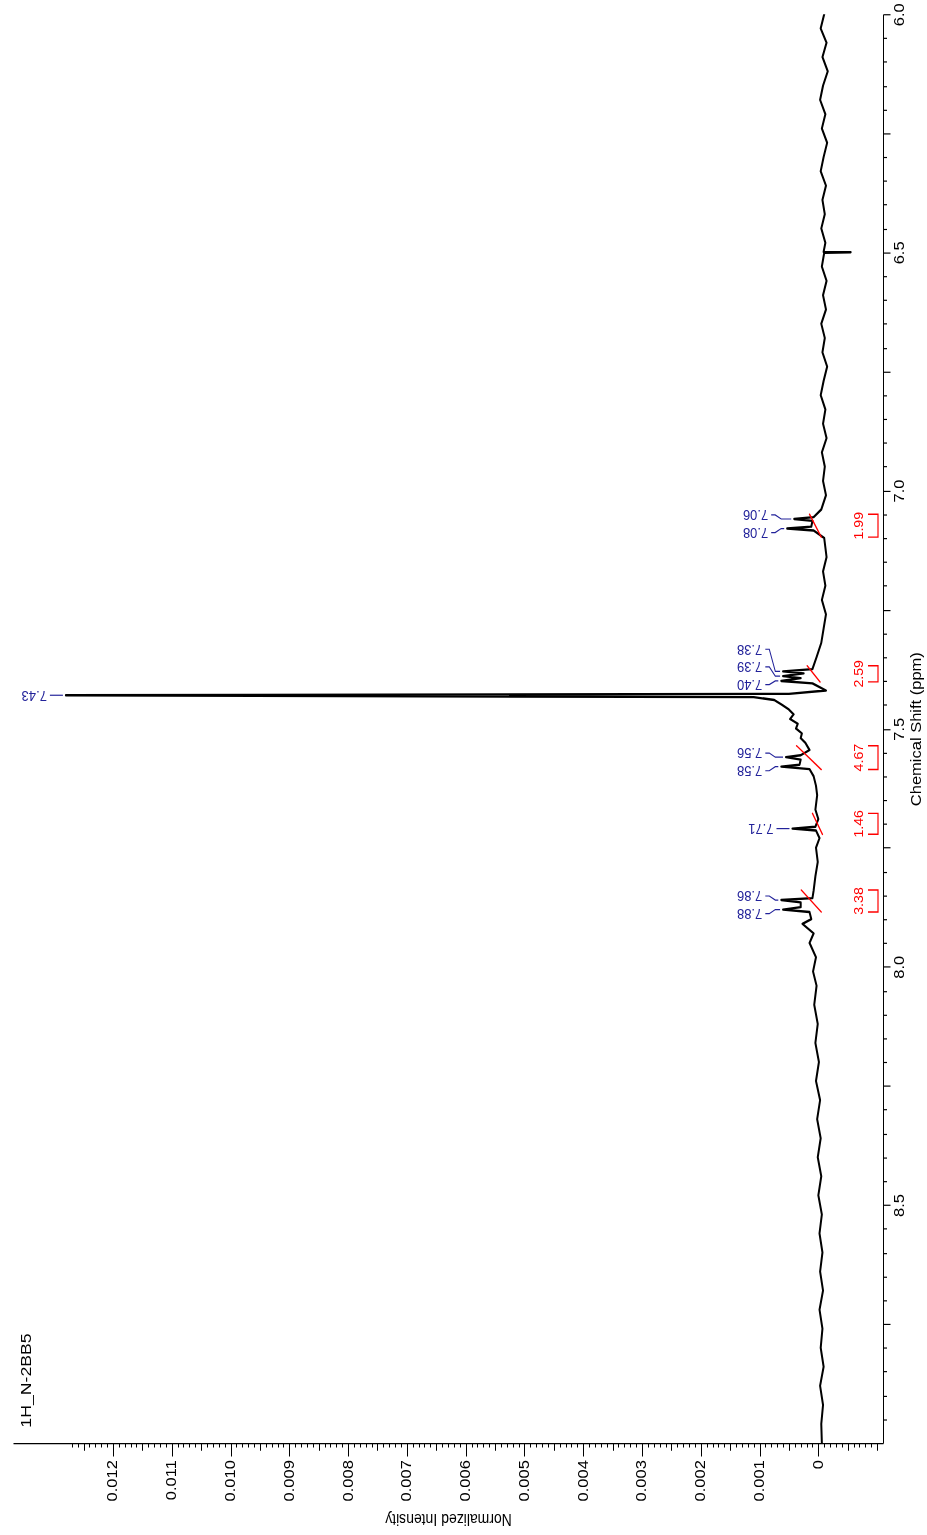 The image size is (927, 1535). I want to click on y-tick-label: 6.5, so click(898, 253).